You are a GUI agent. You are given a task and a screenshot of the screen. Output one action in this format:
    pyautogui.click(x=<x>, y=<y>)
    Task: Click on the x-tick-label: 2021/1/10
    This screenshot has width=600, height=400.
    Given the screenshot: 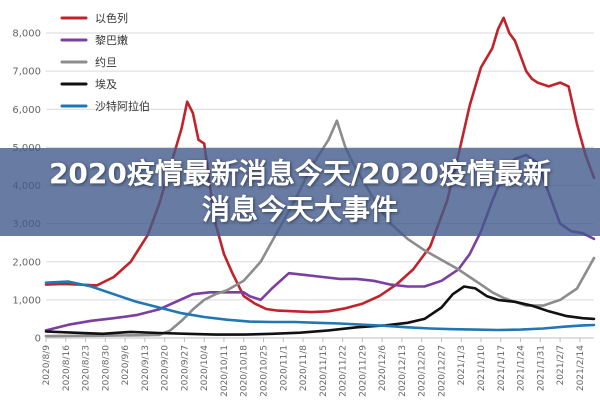 What is the action you would take?
    pyautogui.click(x=482, y=368)
    